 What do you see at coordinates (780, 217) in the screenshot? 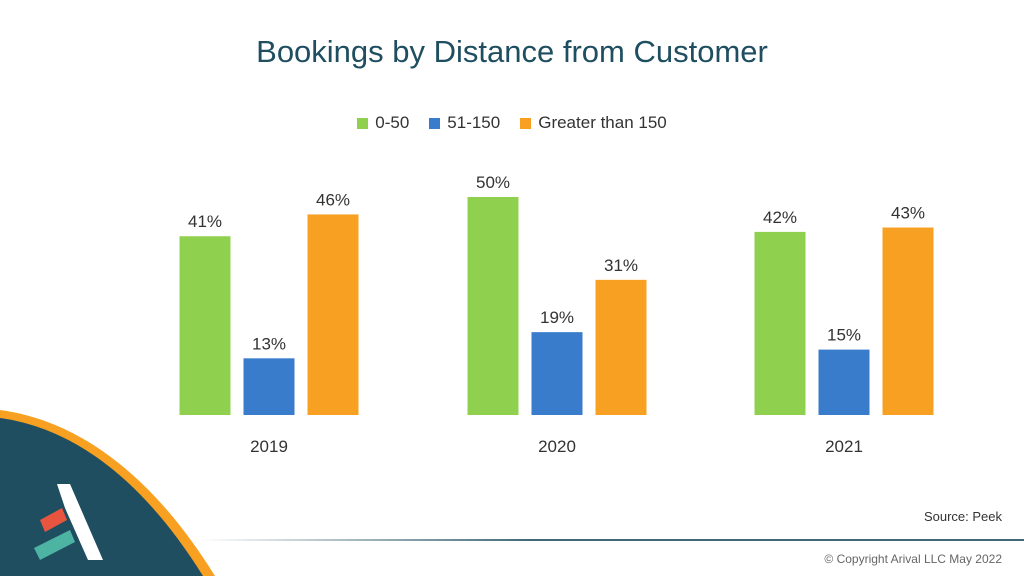
I see `data-label-2021-0-50: 42%` at bounding box center [780, 217].